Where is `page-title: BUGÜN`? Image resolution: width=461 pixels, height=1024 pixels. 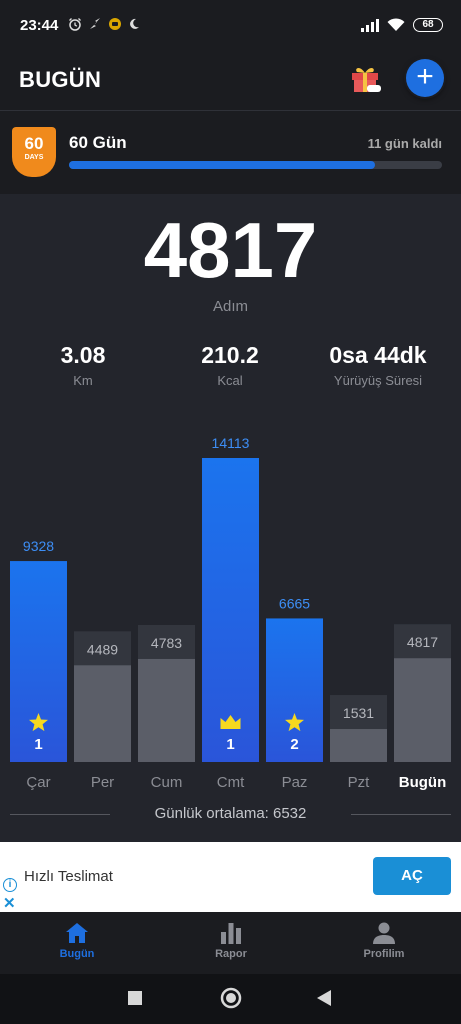
page-title: BUGÜN is located at coordinates (60, 79).